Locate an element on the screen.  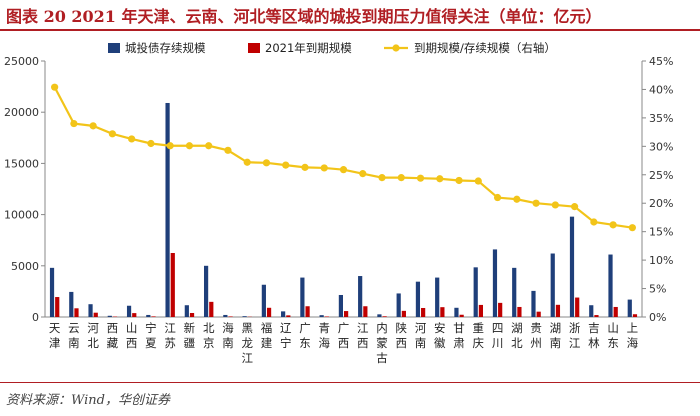
legend-stock-swatch is located at coordinates (114, 48).